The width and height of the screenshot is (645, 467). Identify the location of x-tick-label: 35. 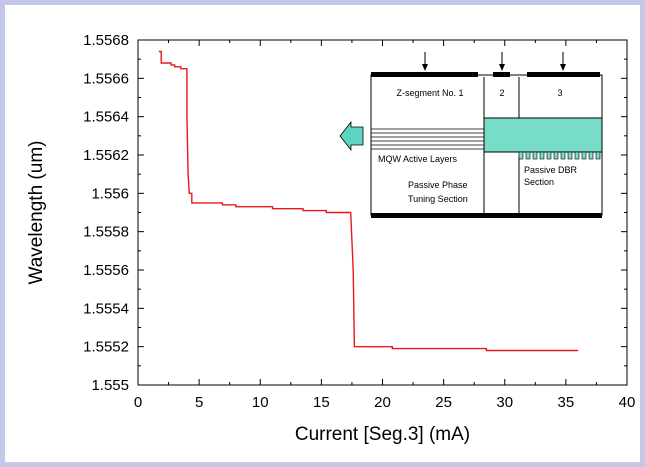
(566, 402).